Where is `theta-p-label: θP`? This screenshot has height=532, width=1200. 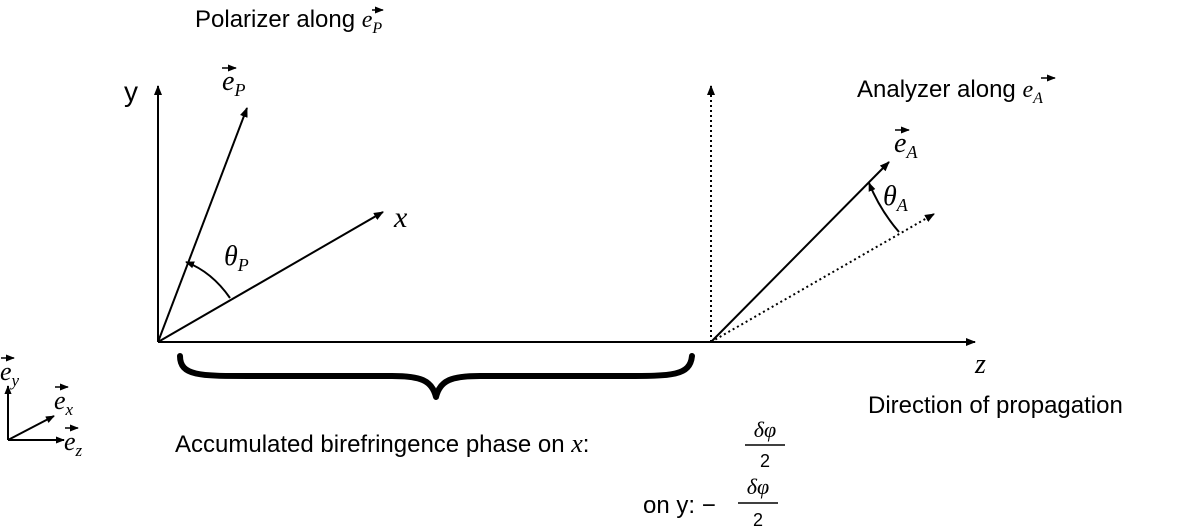 theta-p-label: θP is located at coordinates (236, 258).